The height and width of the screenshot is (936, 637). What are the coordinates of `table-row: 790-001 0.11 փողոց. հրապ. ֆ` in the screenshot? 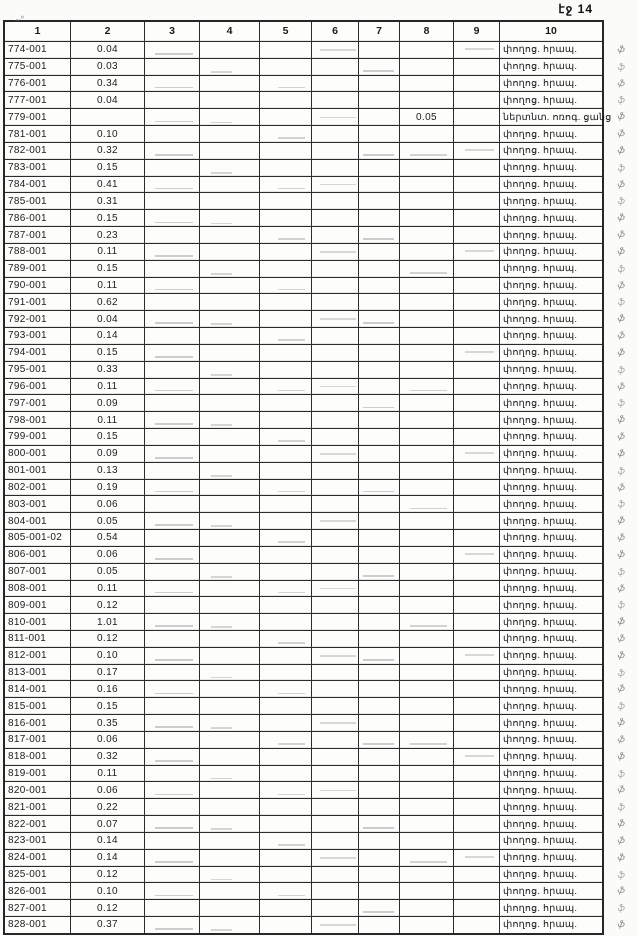 It's located at (315, 285).